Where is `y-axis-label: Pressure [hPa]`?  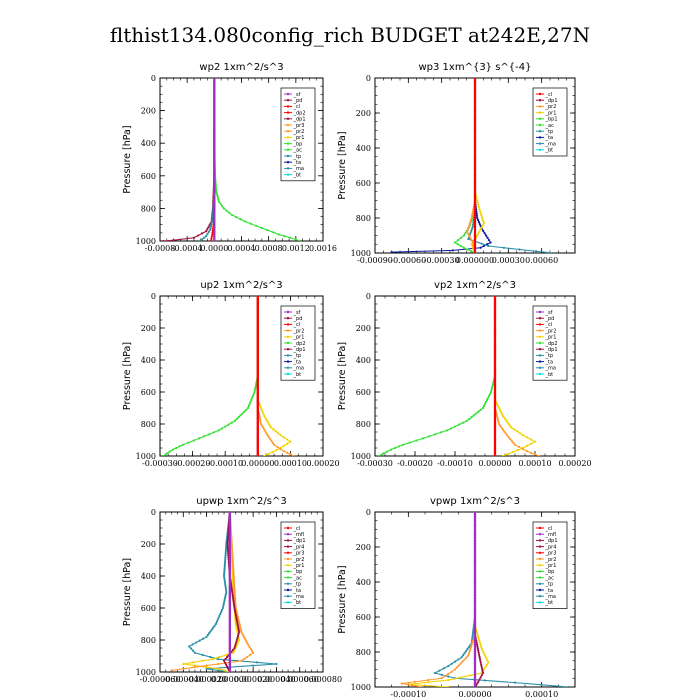
y-axis-label: Pressure [hPa] is located at coordinates (342, 599).